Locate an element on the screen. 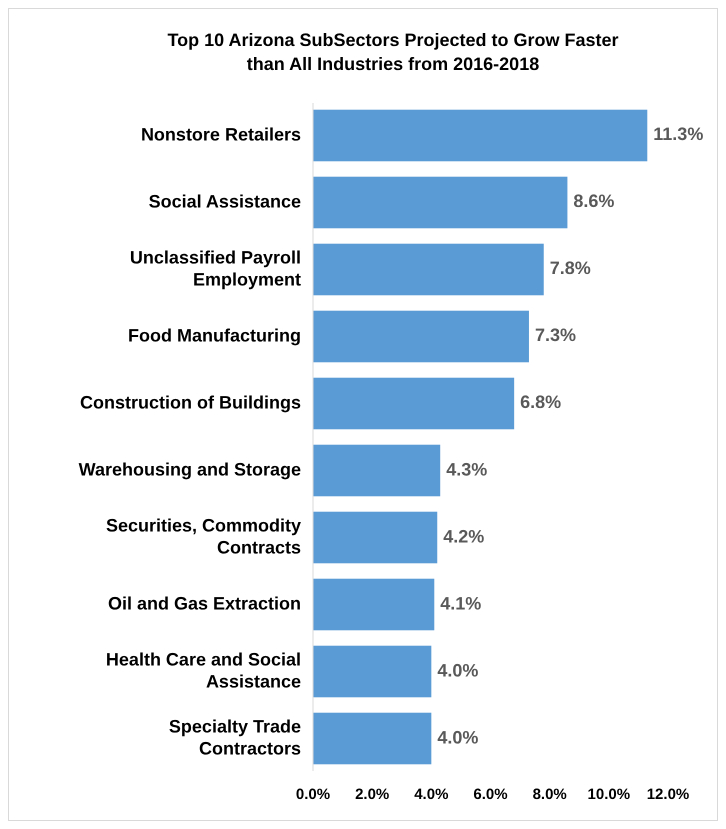 This screenshot has height=829, width=726. y-tick-label: Specialty Trade Contractors is located at coordinates (234, 737).